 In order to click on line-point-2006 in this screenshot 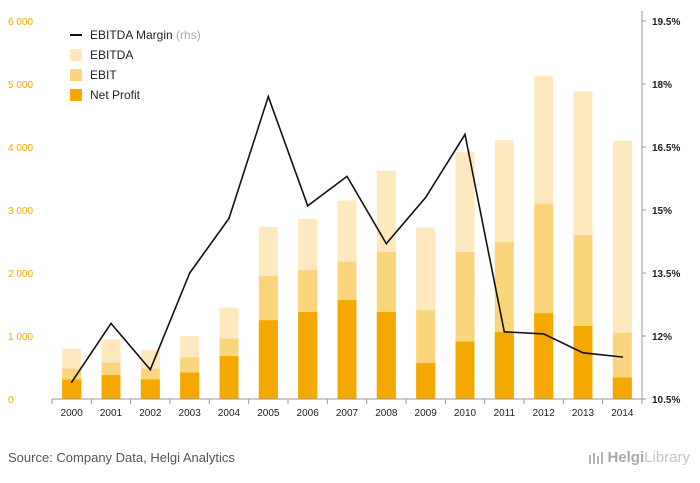, I will do `click(307, 206)`.